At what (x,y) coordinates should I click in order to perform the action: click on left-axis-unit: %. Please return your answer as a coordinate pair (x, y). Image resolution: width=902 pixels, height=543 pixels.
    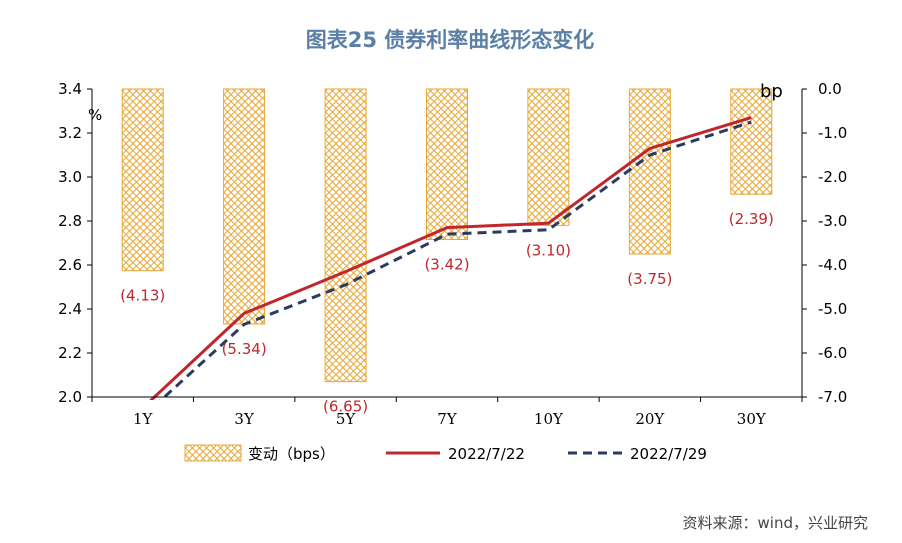
    Looking at the image, I should click on (95, 115).